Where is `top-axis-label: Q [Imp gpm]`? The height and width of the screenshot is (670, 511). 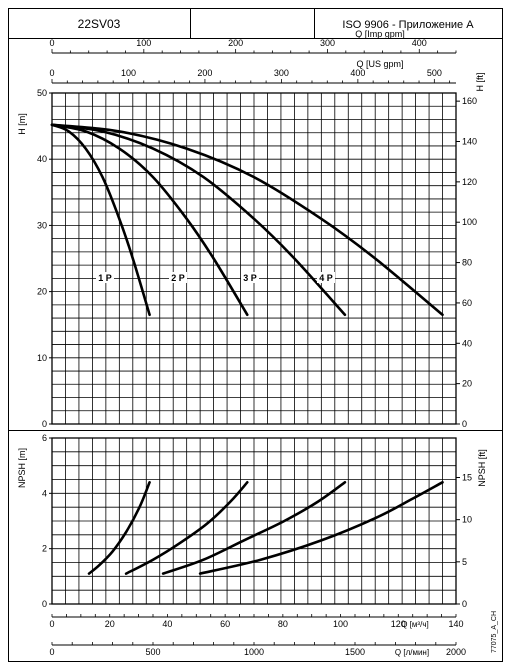
top-axis-label: Q [Imp gpm] is located at coordinates (380, 34).